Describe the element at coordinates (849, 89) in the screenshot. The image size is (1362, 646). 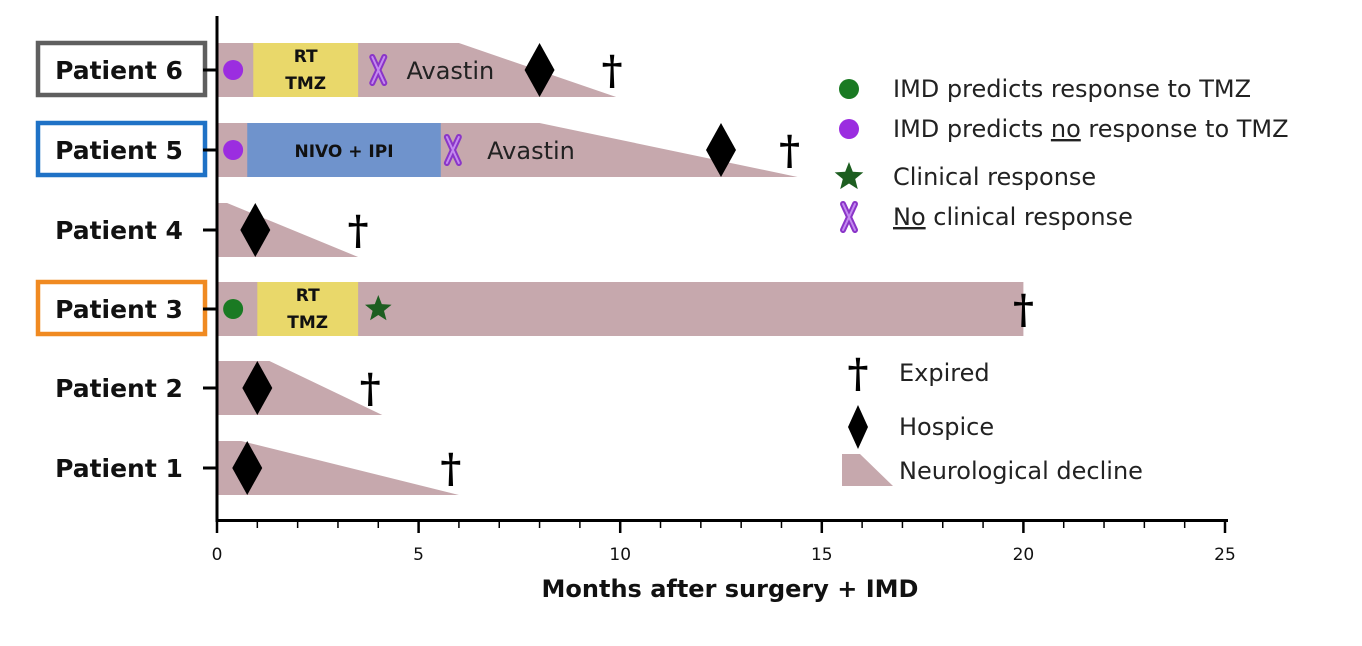
I see `legend-response-circle-icon` at that location.